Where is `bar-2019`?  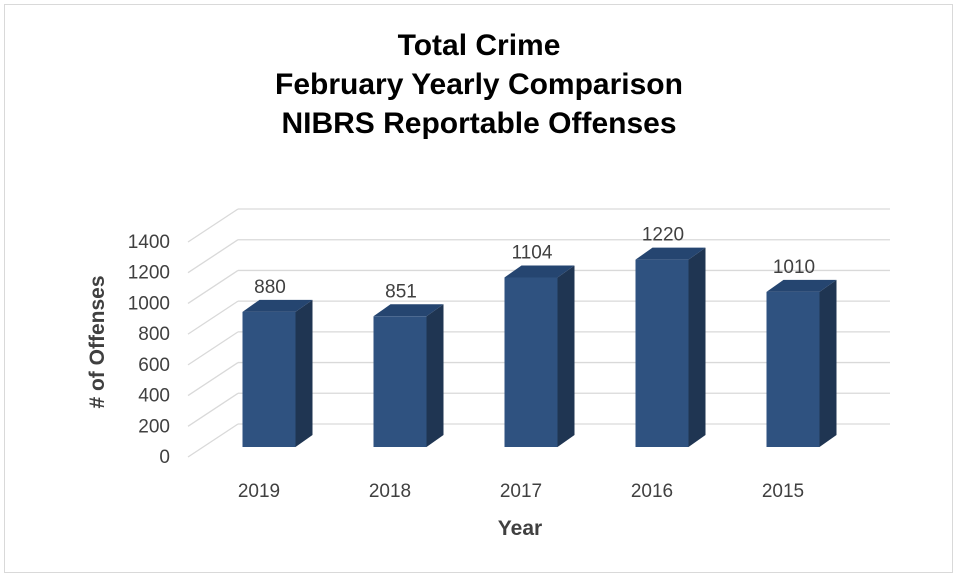 bar-2019 is located at coordinates (278, 373).